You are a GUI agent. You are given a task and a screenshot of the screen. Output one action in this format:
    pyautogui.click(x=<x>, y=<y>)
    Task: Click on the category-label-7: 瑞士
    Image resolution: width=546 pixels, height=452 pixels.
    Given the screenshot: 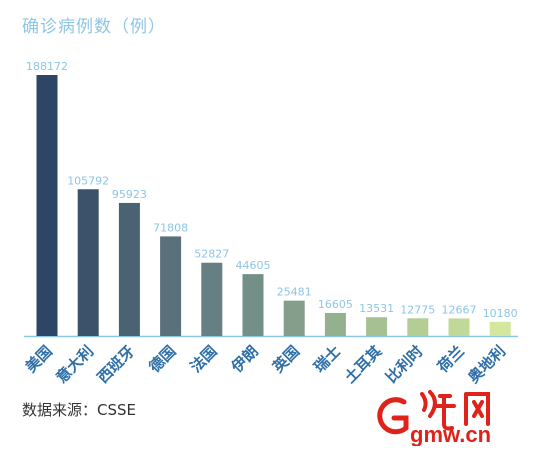 What is the action you would take?
    pyautogui.click(x=327, y=359)
    